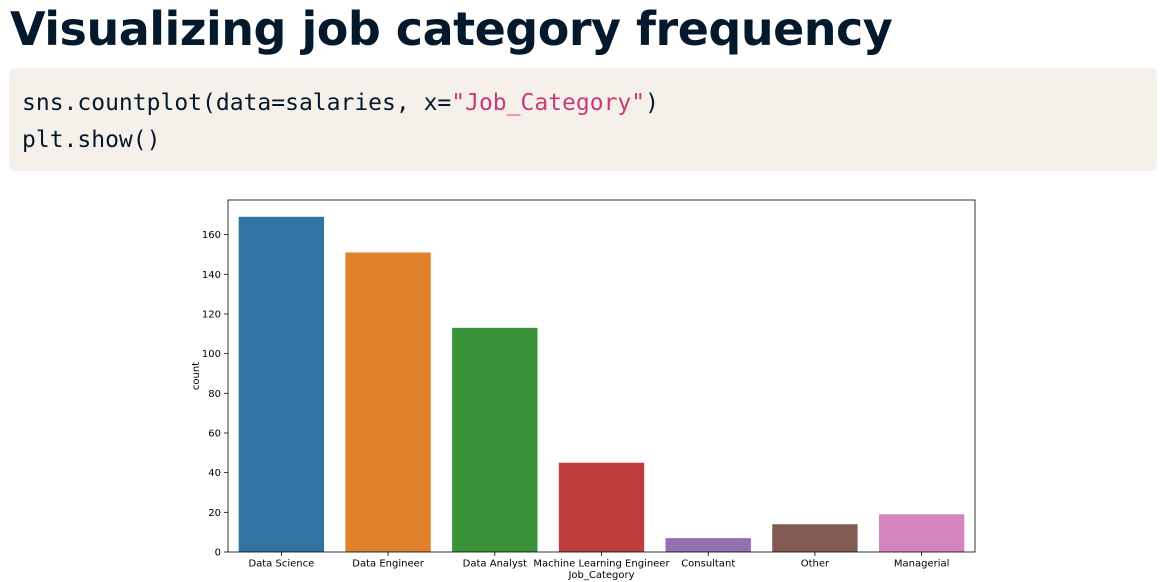 Image resolution: width=1164 pixels, height=582 pixels. I want to click on bar-machine-learning-engineer, so click(601, 507).